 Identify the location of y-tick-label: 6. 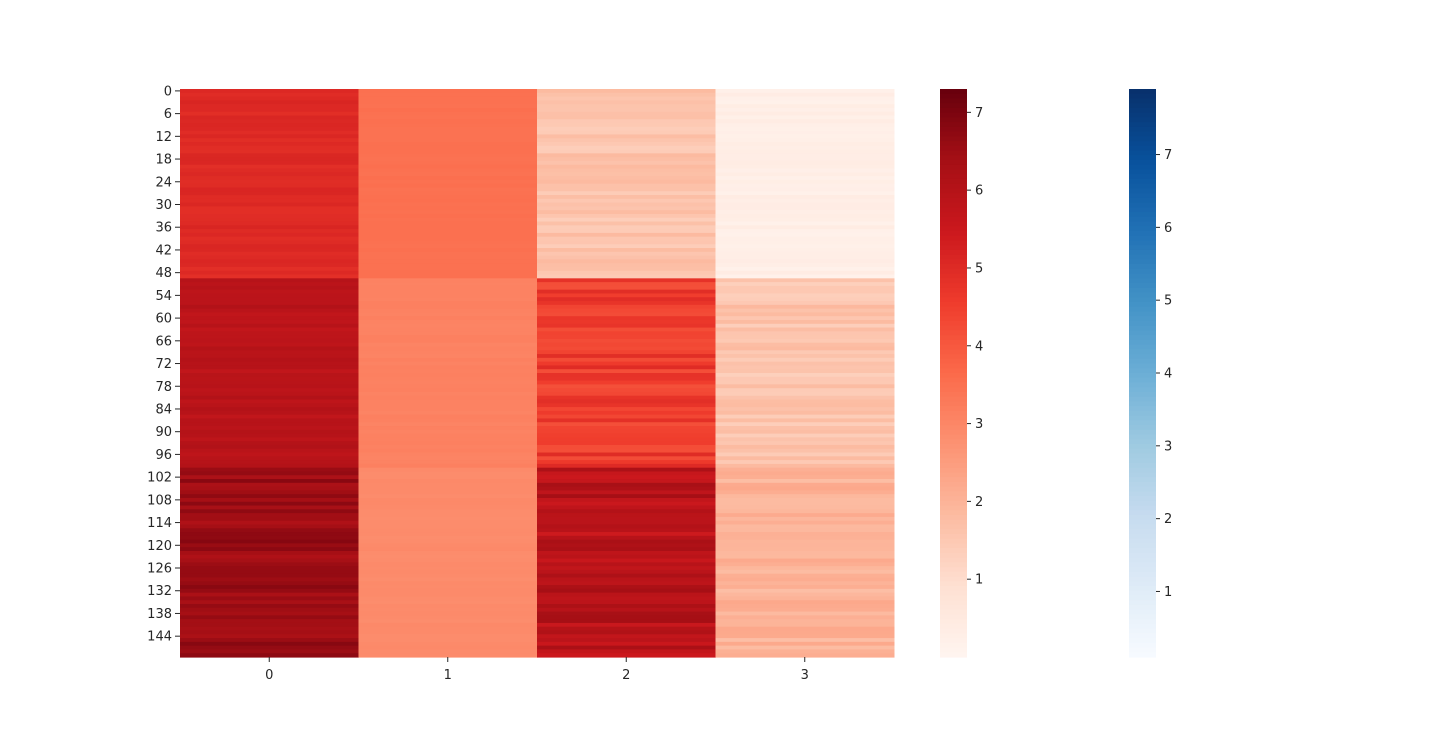
(168, 114).